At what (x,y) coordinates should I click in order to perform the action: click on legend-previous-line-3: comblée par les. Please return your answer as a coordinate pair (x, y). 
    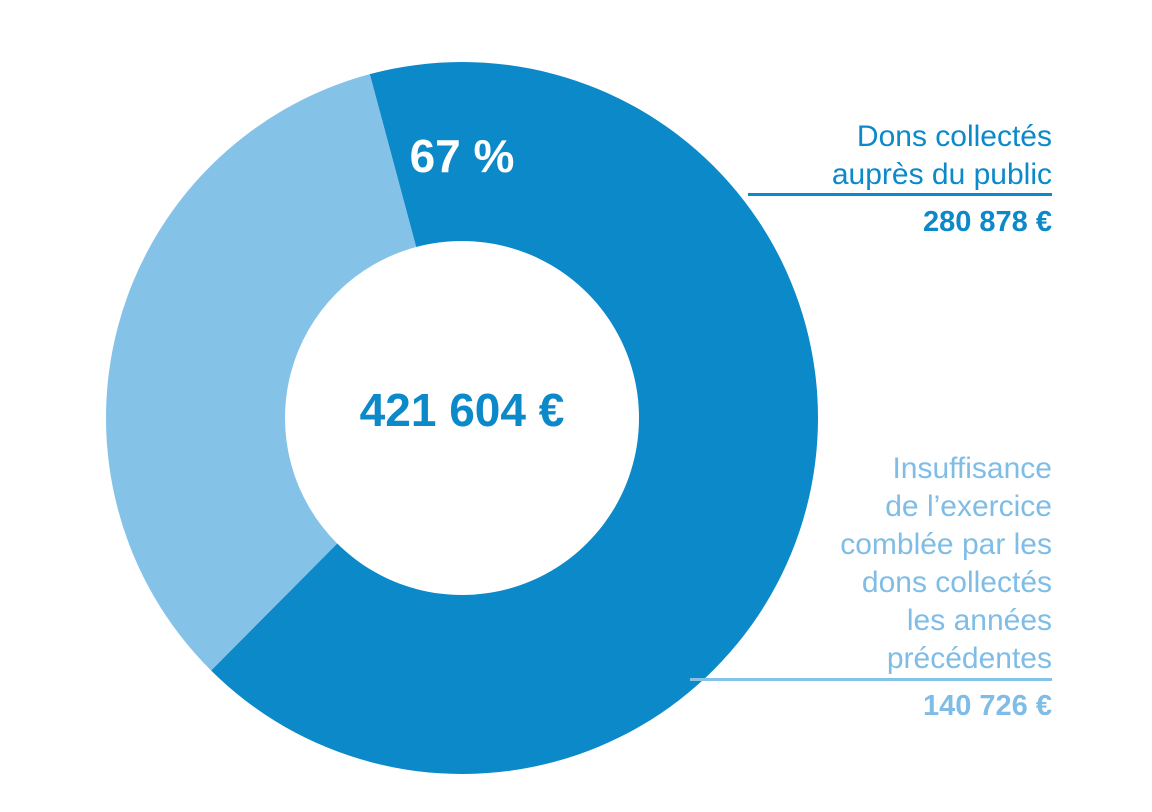
    Looking at the image, I should click on (946, 544).